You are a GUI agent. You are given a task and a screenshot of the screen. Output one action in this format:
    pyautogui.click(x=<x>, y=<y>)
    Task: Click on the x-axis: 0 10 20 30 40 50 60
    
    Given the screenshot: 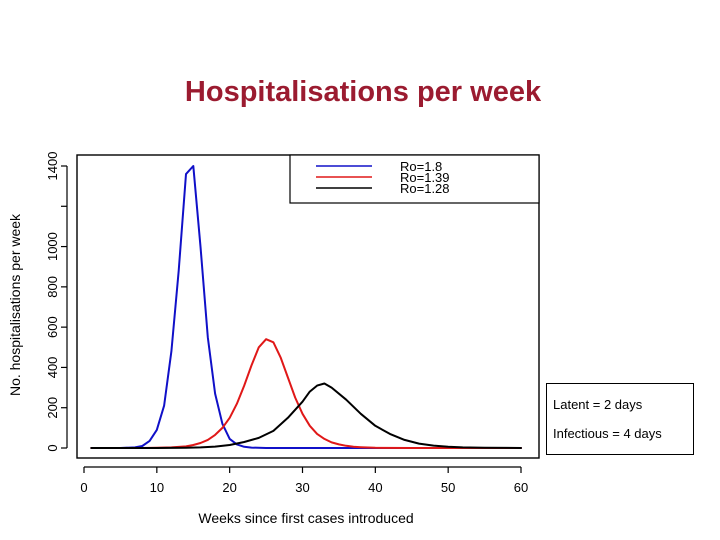 What is the action you would take?
    pyautogui.click(x=304, y=480)
    